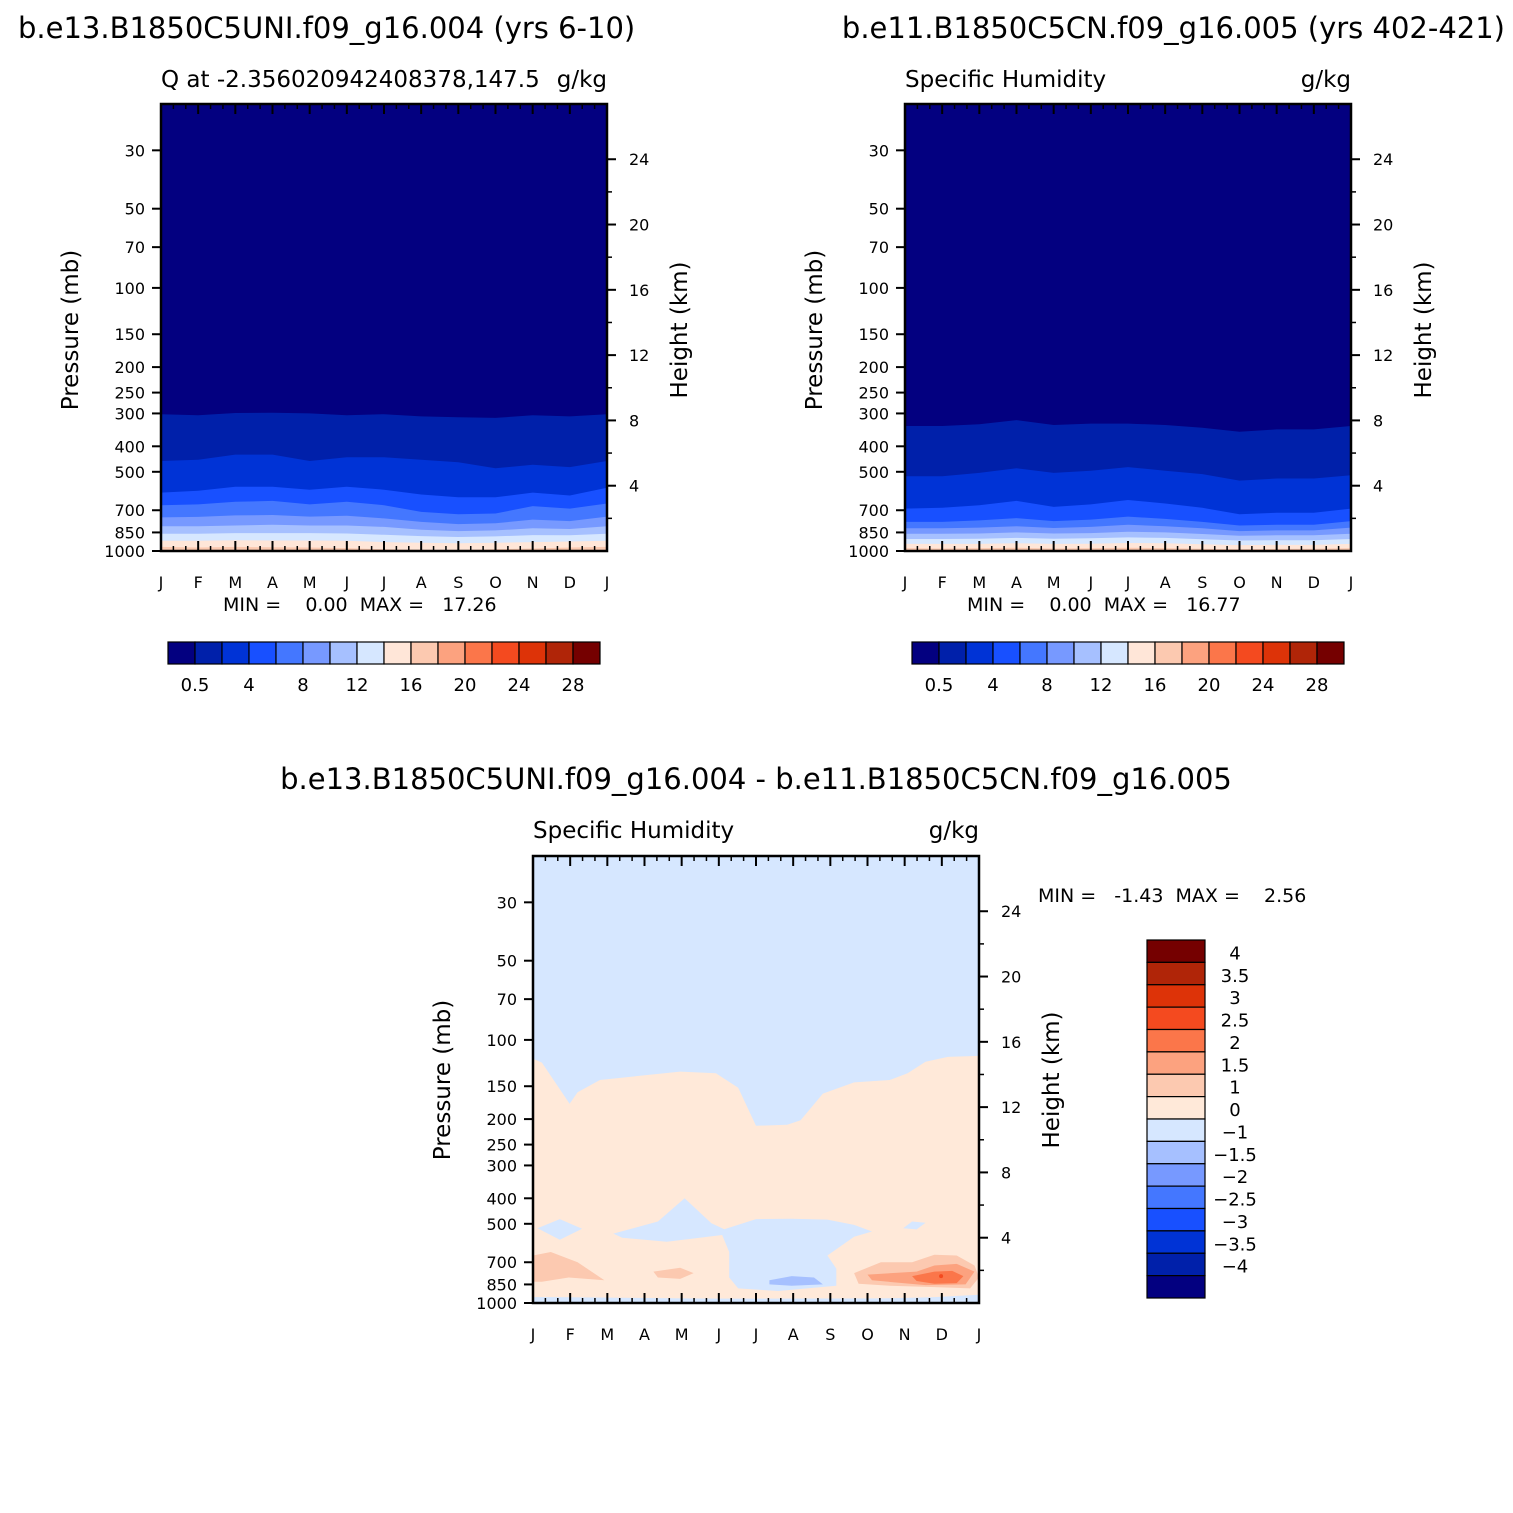 This screenshot has height=1513, width=1513. I want to click on colorbar-label: 8, so click(302, 685).